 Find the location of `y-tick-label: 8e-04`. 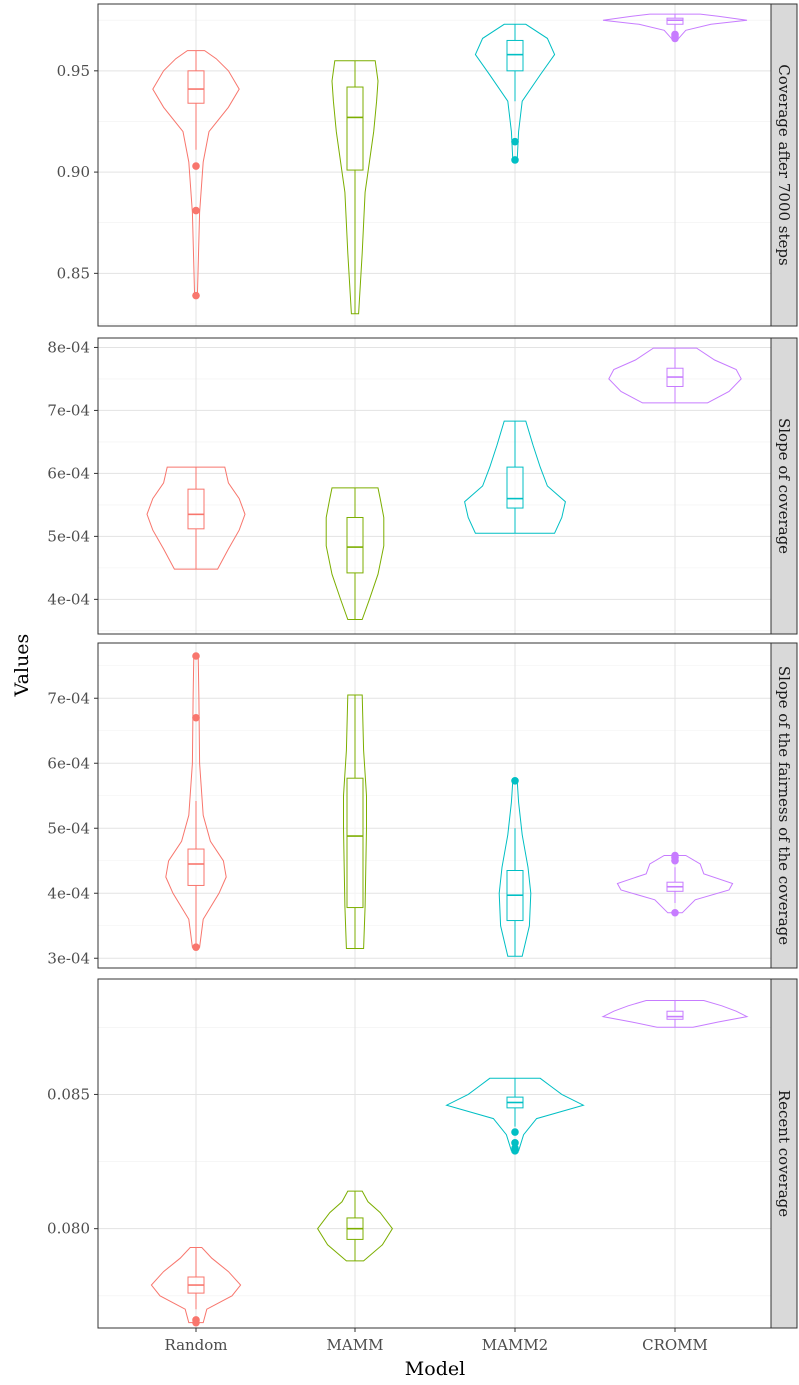

y-tick-label: 8e-04 is located at coordinates (68, 347).